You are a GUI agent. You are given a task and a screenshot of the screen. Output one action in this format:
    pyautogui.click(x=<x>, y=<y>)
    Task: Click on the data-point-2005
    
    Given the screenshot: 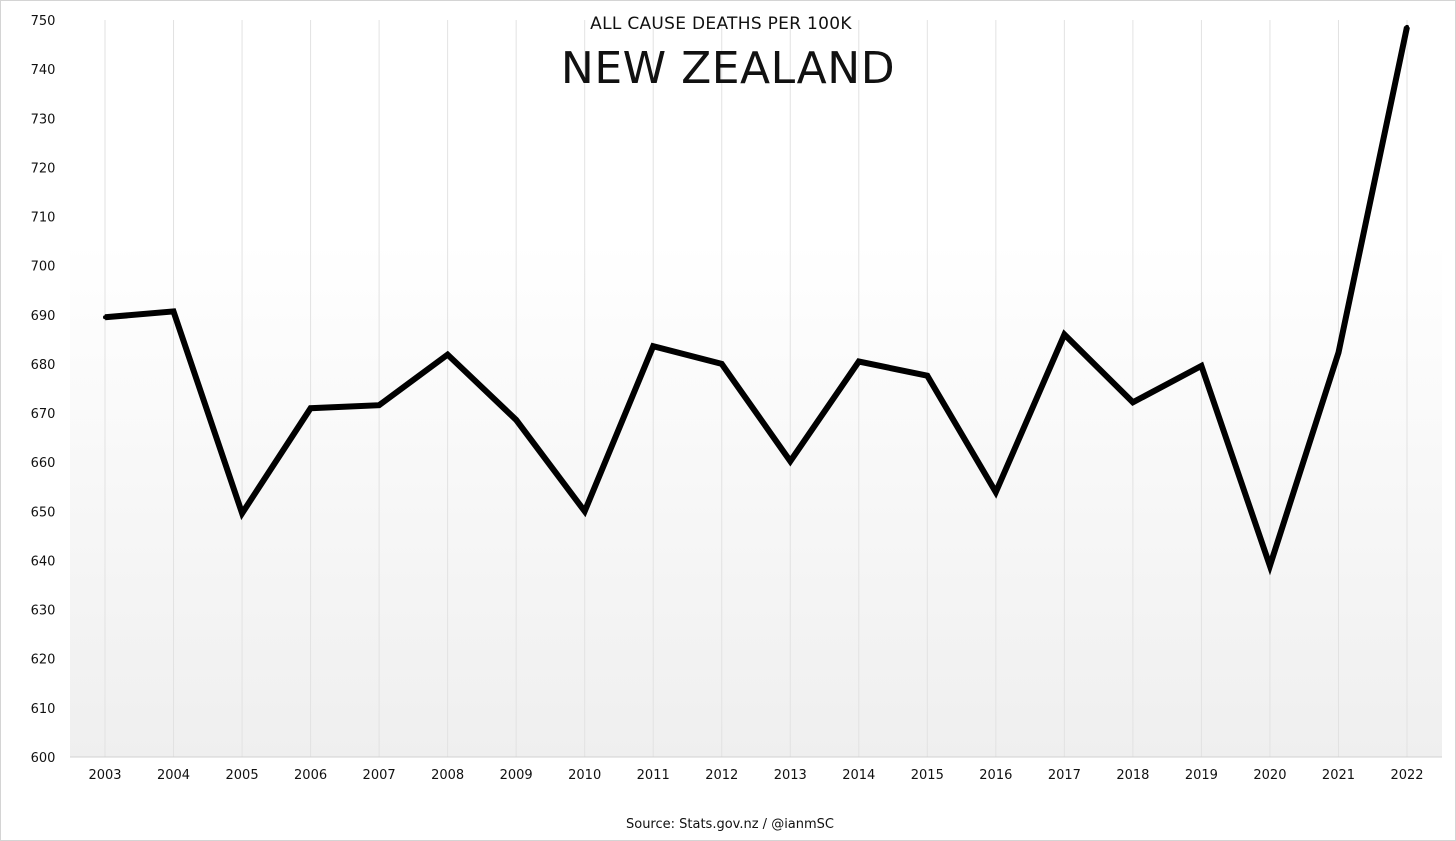 What is the action you would take?
    pyautogui.click(x=242, y=513)
    